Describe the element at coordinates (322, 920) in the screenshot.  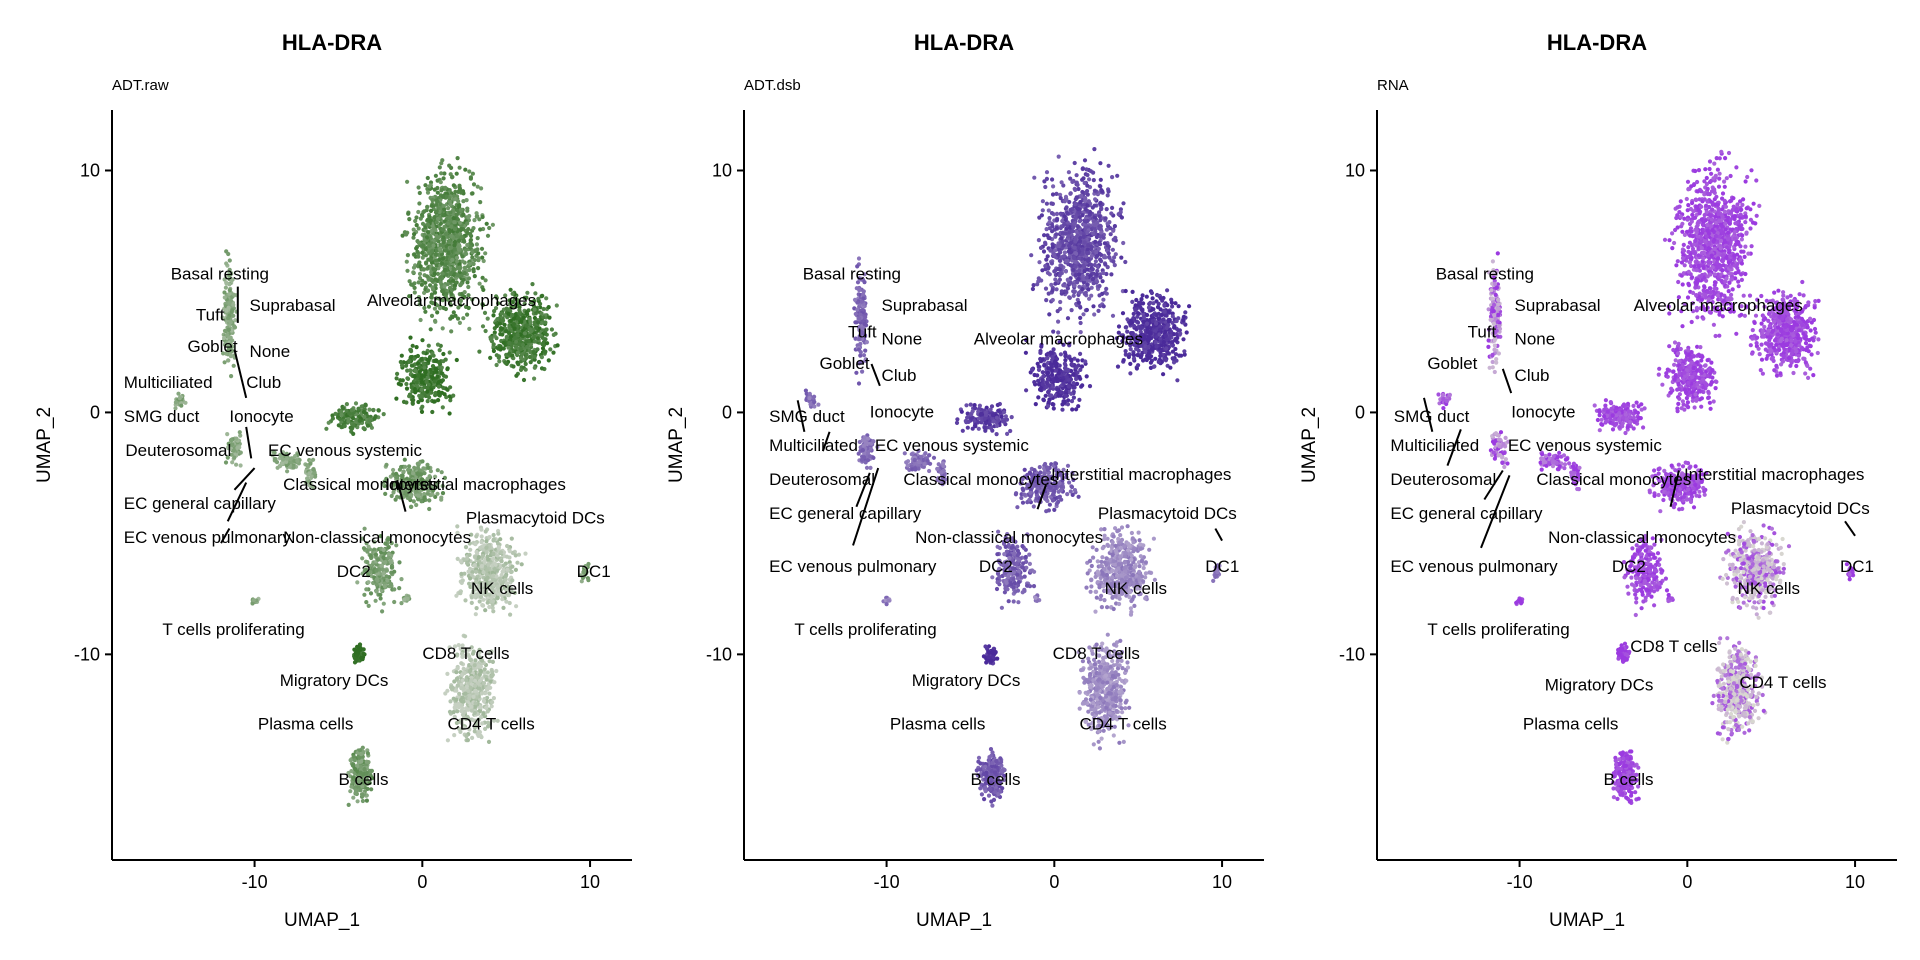
I see `x-axis-label: UMAP_1` at that location.